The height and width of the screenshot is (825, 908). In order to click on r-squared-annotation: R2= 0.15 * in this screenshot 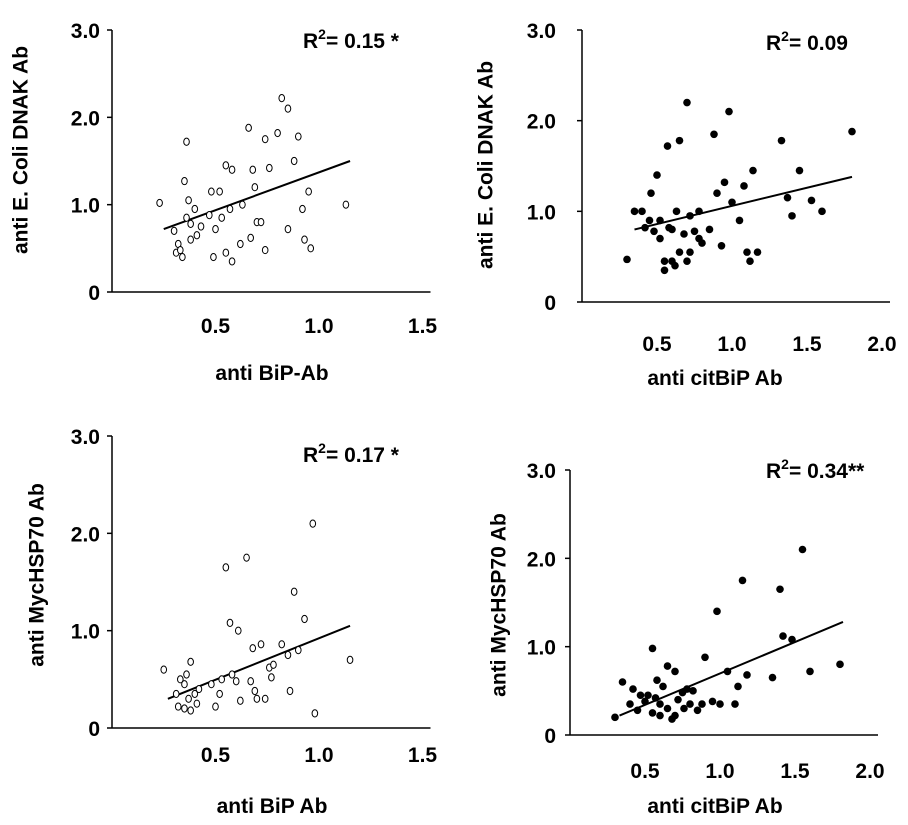, I will do `click(351, 39)`.